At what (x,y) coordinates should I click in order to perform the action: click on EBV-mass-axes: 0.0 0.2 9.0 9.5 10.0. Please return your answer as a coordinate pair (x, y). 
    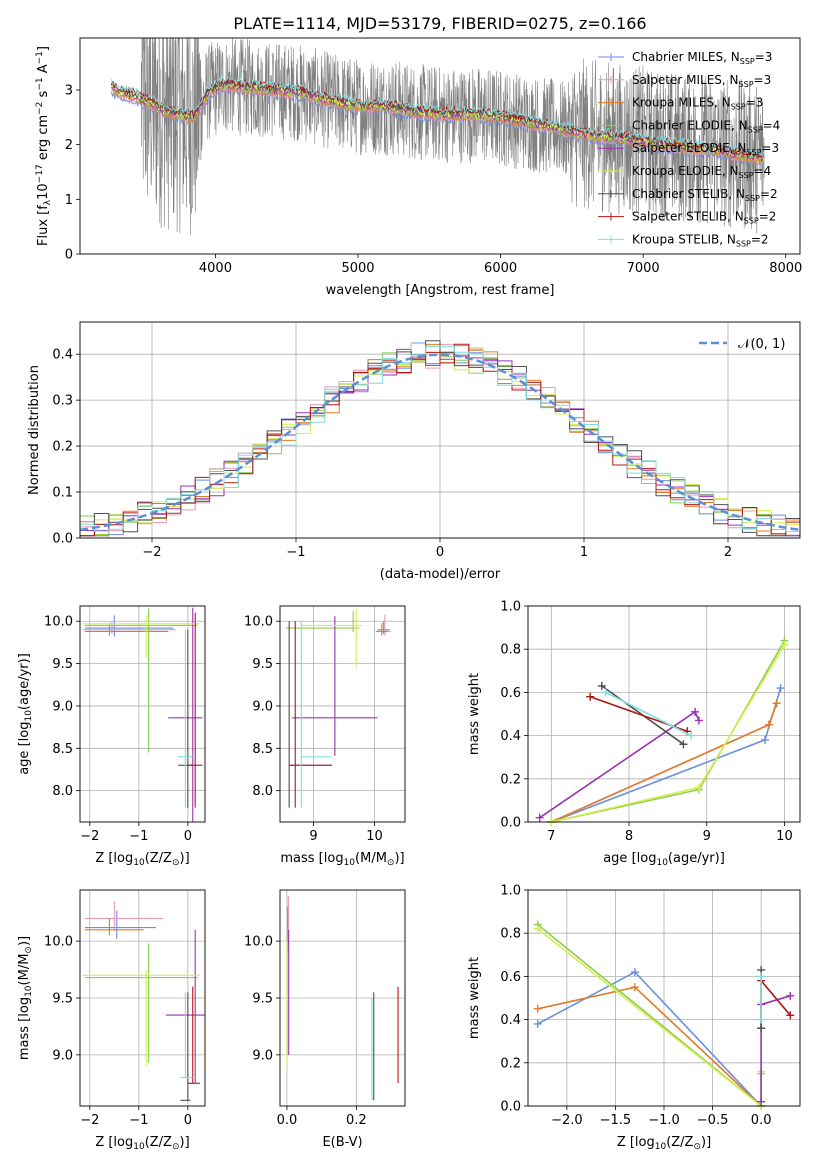
    Looking at the image, I should click on (324, 1009).